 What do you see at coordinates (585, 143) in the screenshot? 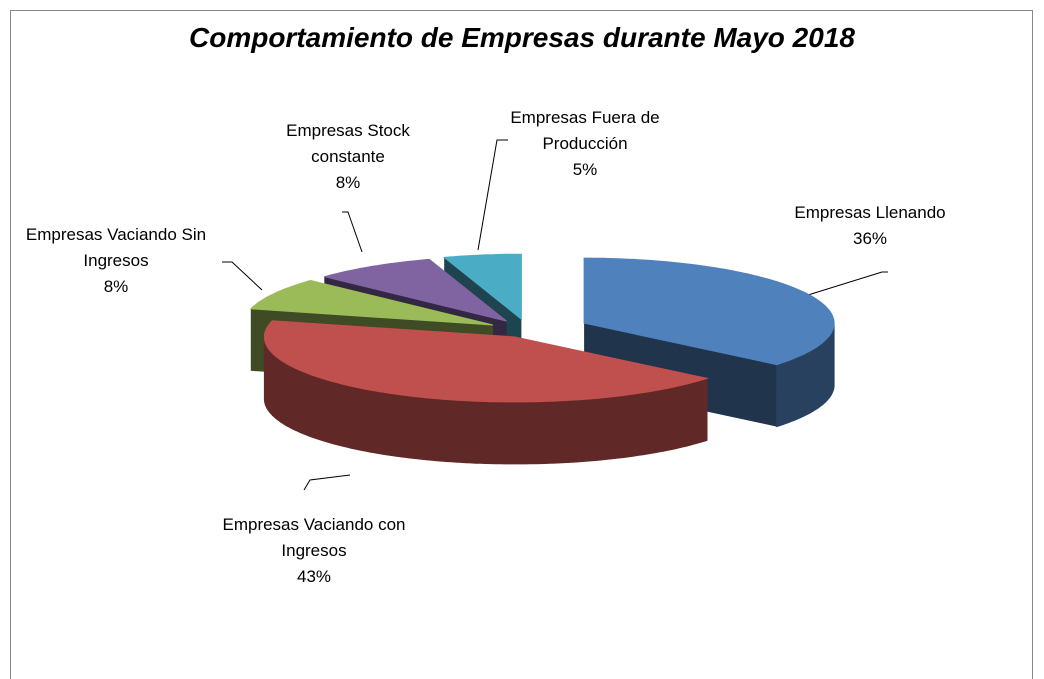
I see `data-label: Empresas Fuera de Producción 5%` at bounding box center [585, 143].